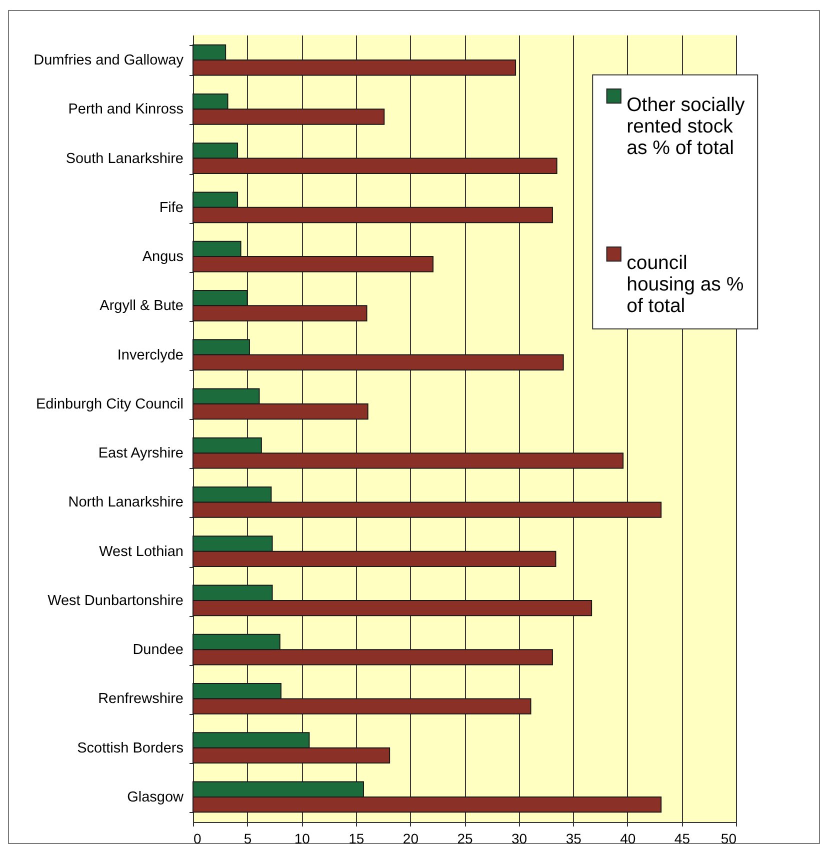 The width and height of the screenshot is (822, 846). I want to click on y-tick-label: West Lothian, so click(141, 552).